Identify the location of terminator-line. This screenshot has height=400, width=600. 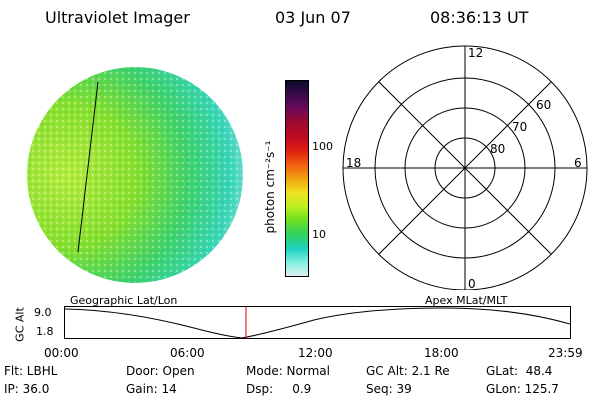
(88, 167).